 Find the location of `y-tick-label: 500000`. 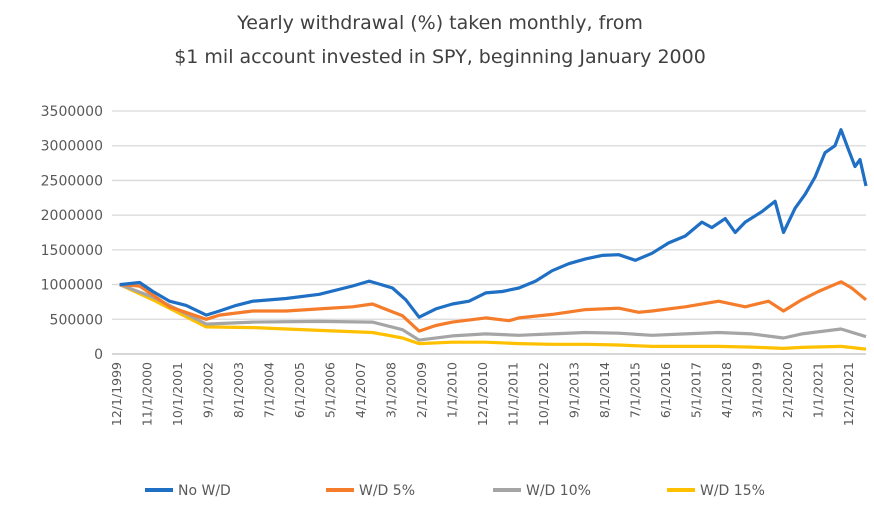

y-tick-label: 500000 is located at coordinates (76, 320).